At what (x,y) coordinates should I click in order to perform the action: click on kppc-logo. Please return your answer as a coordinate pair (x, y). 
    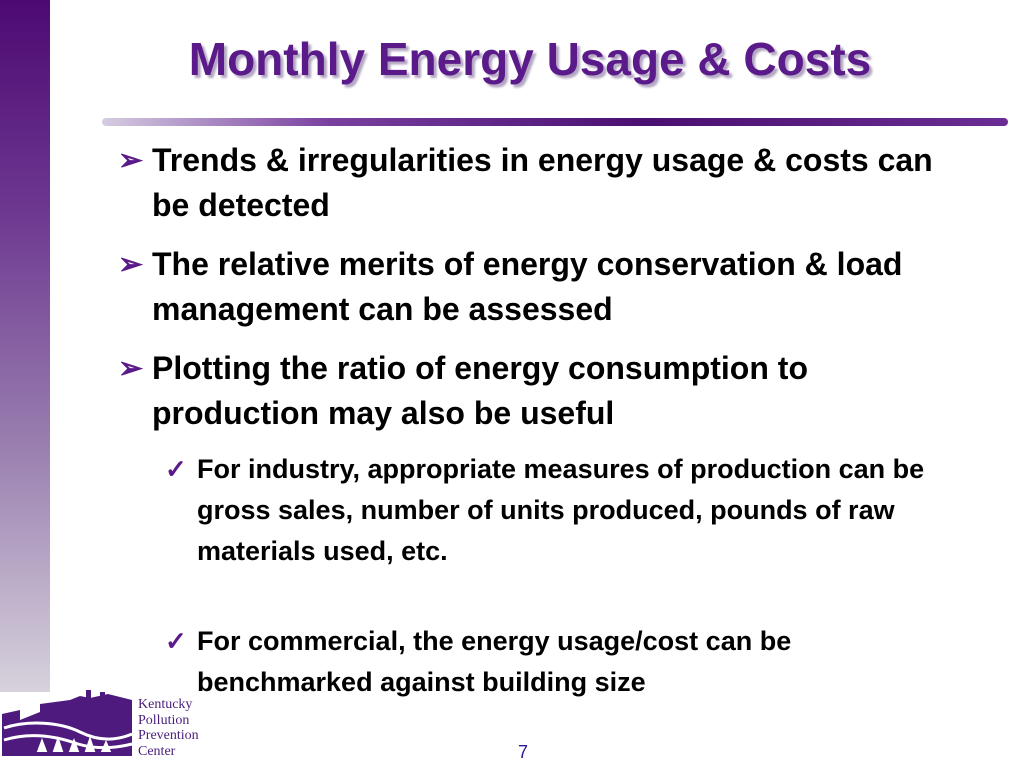
    Looking at the image, I should click on (67, 723).